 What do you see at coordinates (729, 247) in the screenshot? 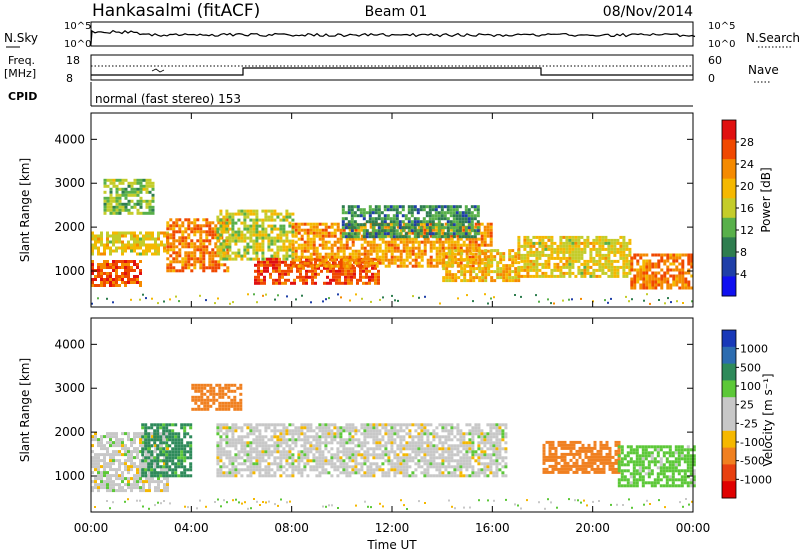
I see `colorbar-segment` at bounding box center [729, 247].